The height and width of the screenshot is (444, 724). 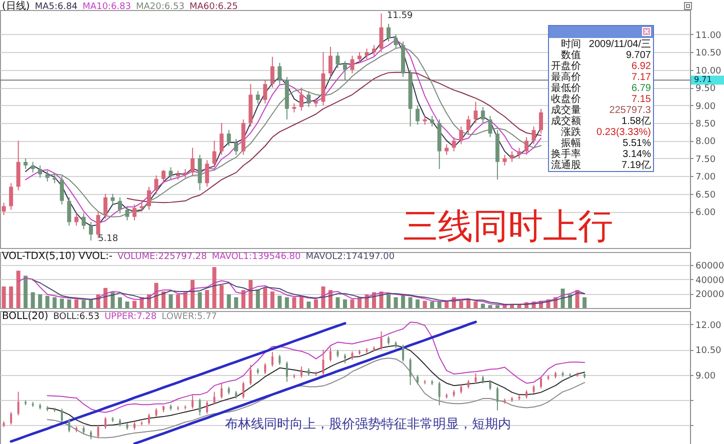 What do you see at coordinates (566, 88) in the screenshot?
I see `category-label: 最低价` at bounding box center [566, 88].